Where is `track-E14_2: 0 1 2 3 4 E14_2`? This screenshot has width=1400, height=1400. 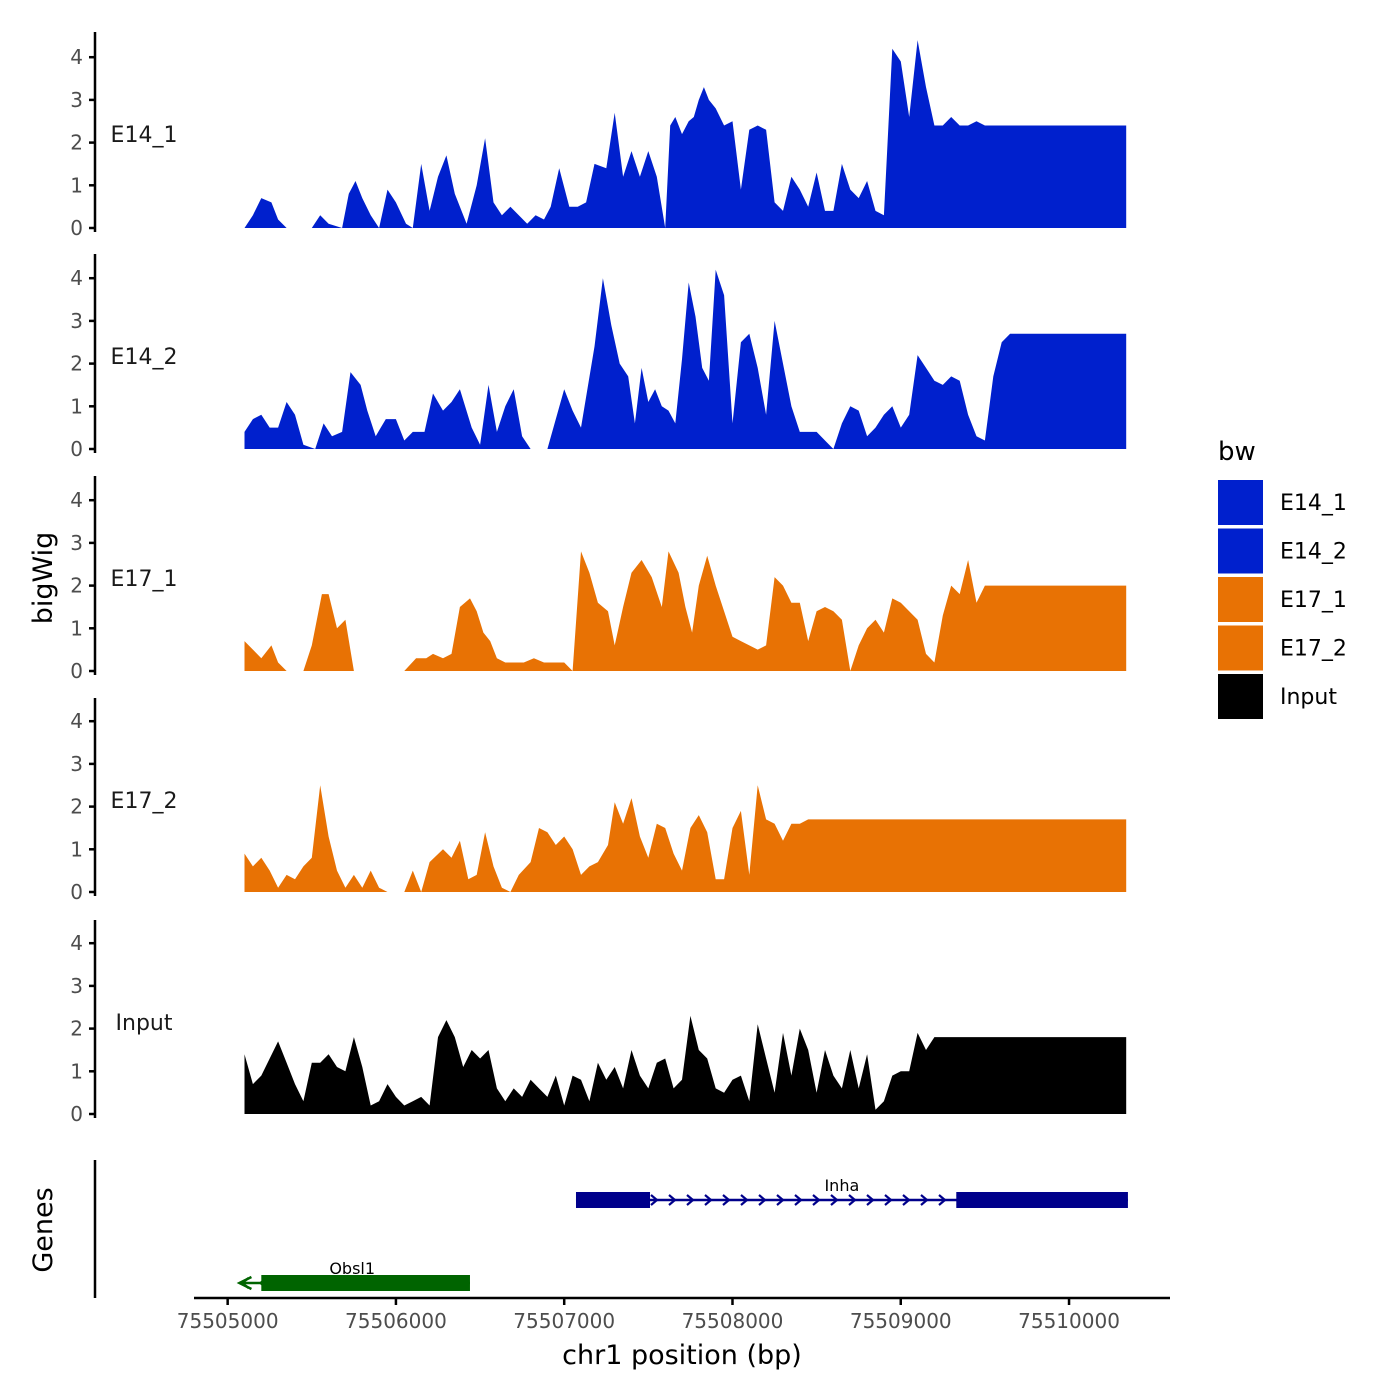 track-E14_2: 0 1 2 3 4 E14_2 is located at coordinates (598, 357).